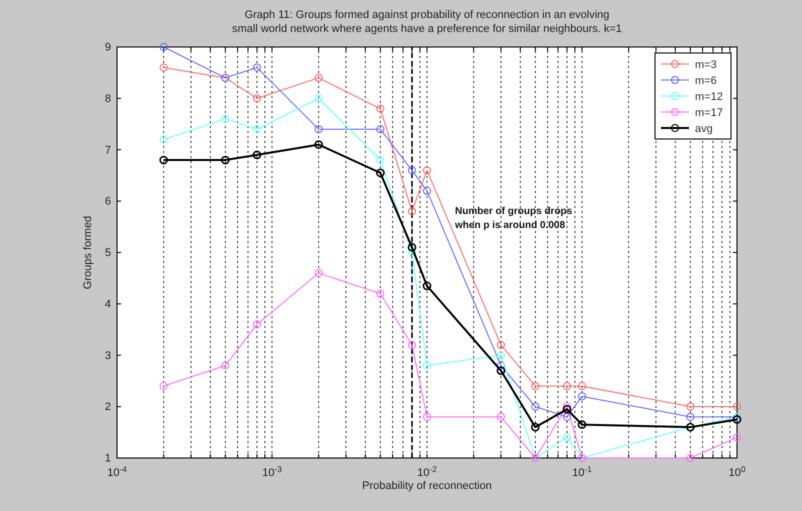 Image resolution: width=802 pixels, height=511 pixels. I want to click on legend-label: m=6, so click(706, 81).